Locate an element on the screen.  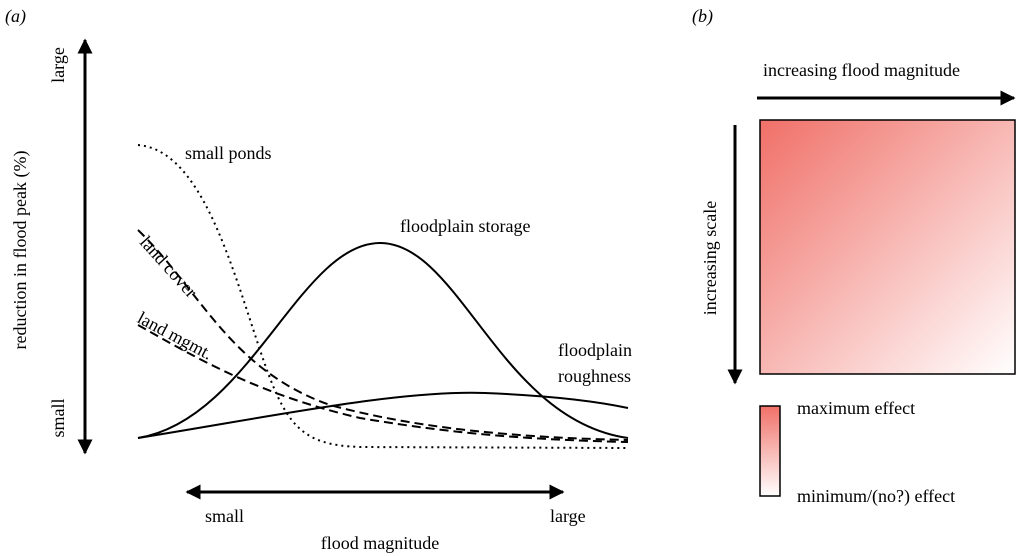
x-right-label: large is located at coordinates (568, 516).